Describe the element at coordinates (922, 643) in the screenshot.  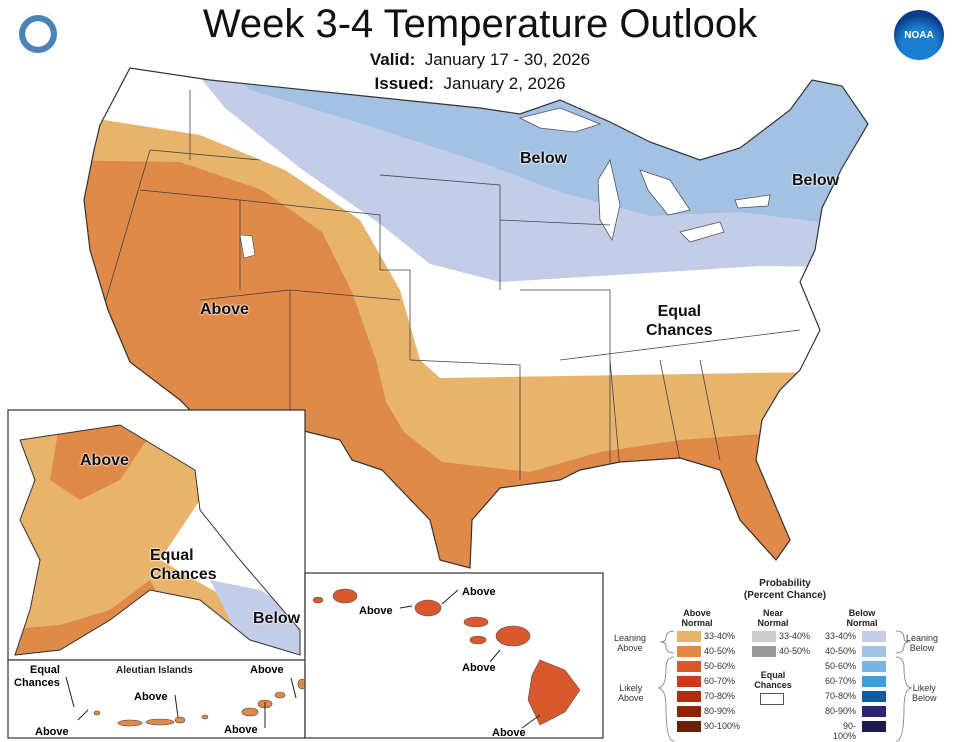
I see `legend-leaning-below: Leaning Below` at that location.